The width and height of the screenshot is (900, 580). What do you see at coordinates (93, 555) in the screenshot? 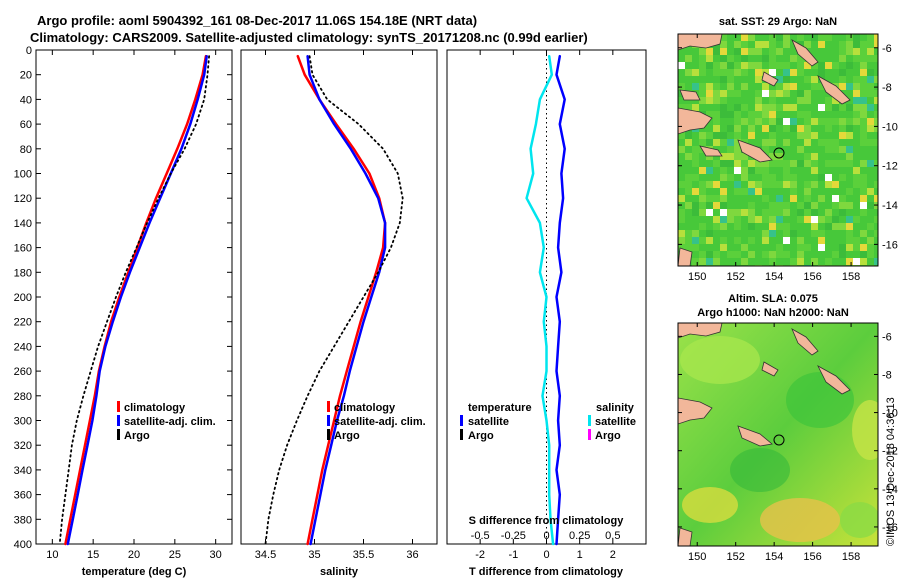
I see `temperature-x-tick-label: 15` at bounding box center [93, 555].